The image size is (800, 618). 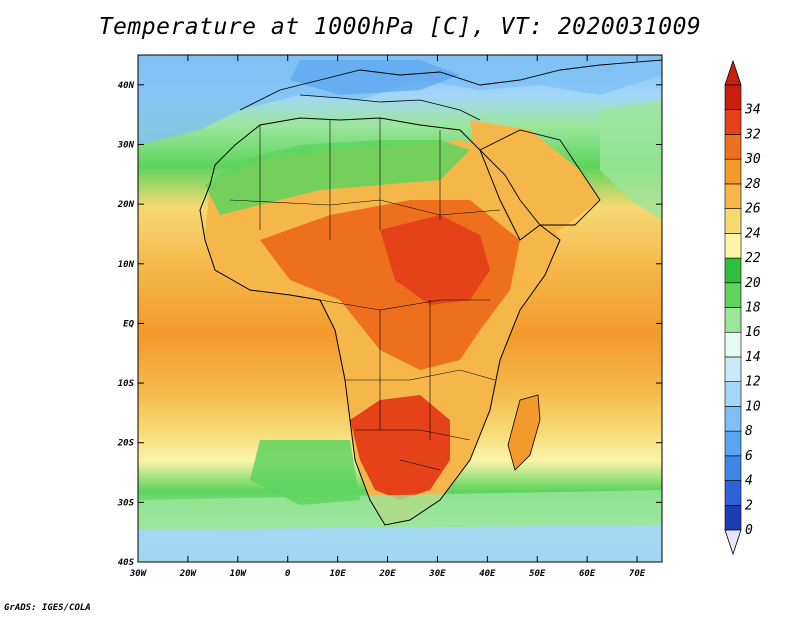 What do you see at coordinates (637, 574) in the screenshot?
I see `lon-tick-label: 70E` at bounding box center [637, 574].